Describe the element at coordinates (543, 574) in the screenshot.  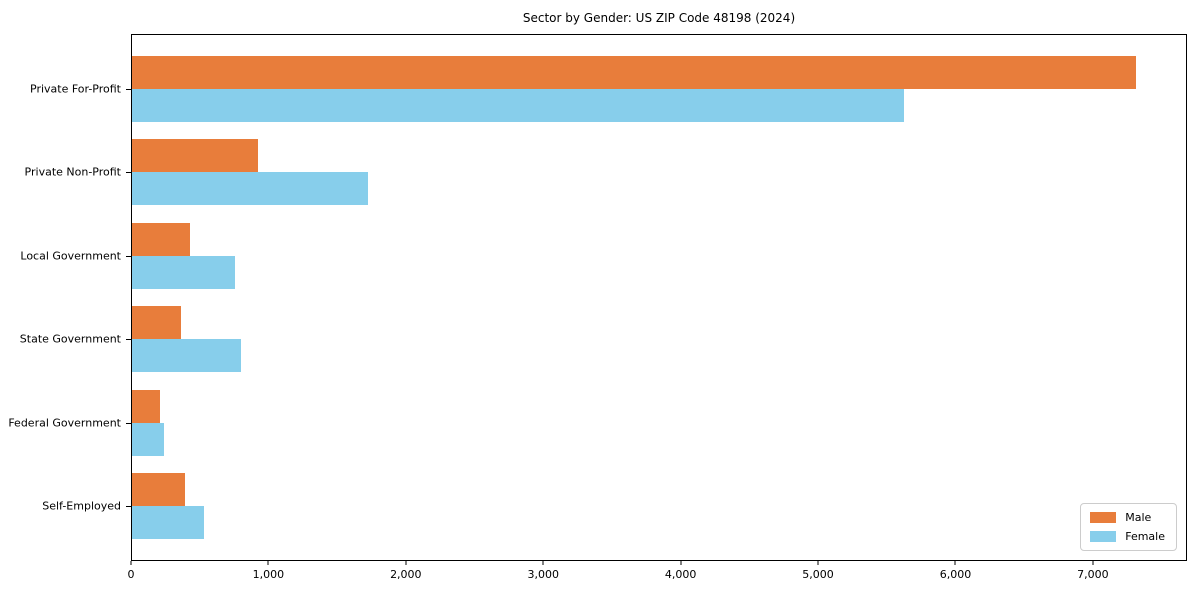
I see `x-tick-label: 3,000` at that location.